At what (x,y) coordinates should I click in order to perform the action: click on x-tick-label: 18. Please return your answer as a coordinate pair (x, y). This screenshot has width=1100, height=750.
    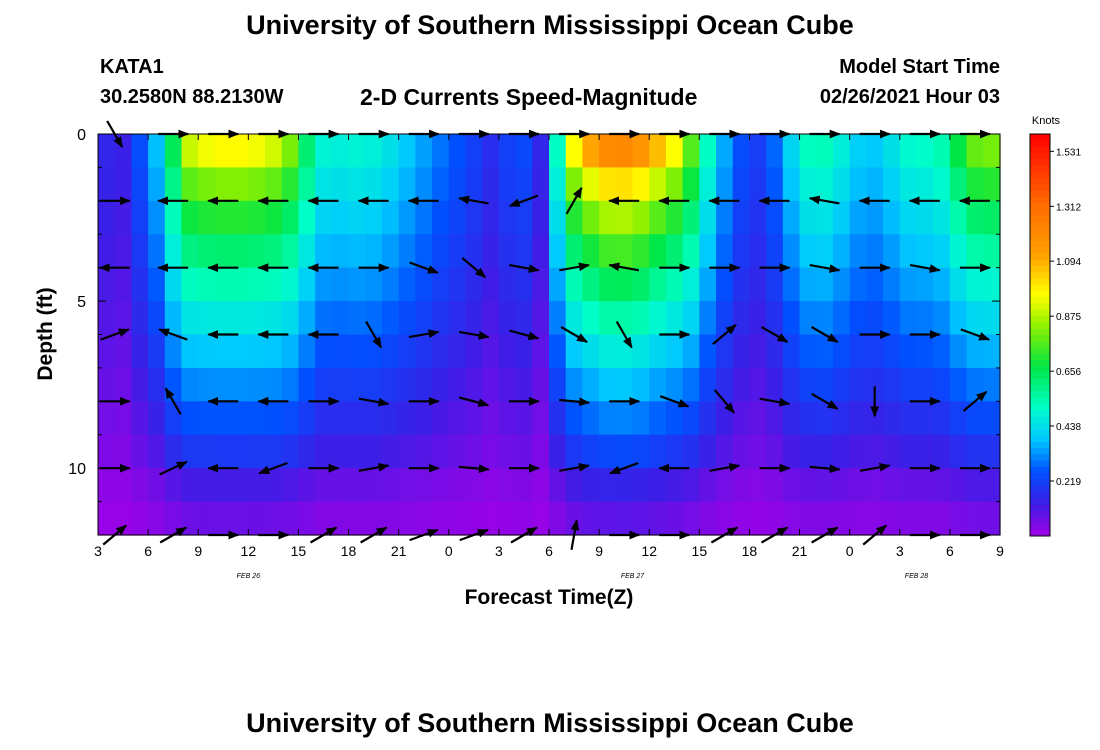
    Looking at the image, I should click on (349, 551).